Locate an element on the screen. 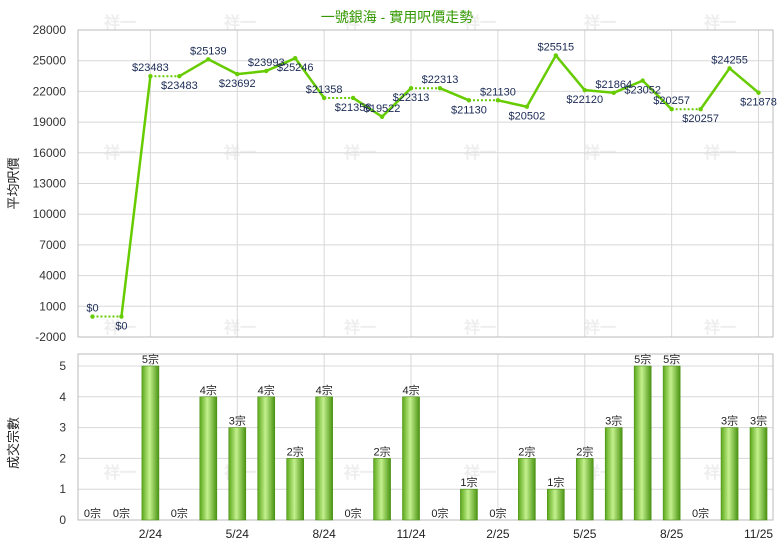 The width and height of the screenshot is (780, 555). price-y-tick-label: 4000 is located at coordinates (52, 276).